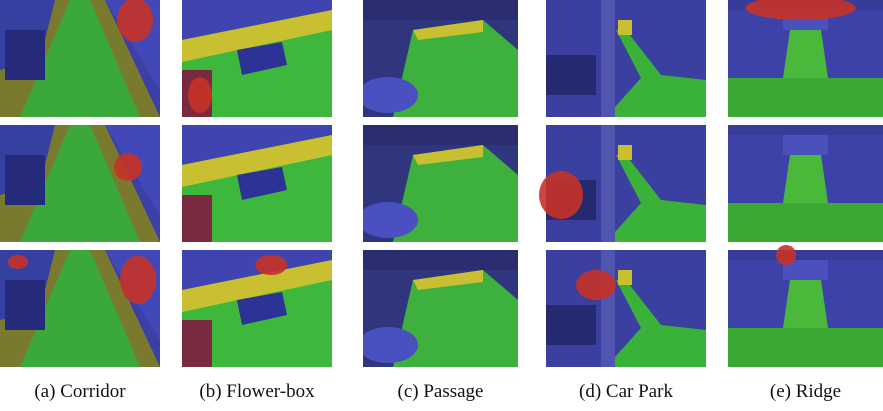 The image size is (883, 411). I want to click on caption: (a) Corridor, so click(80, 391).